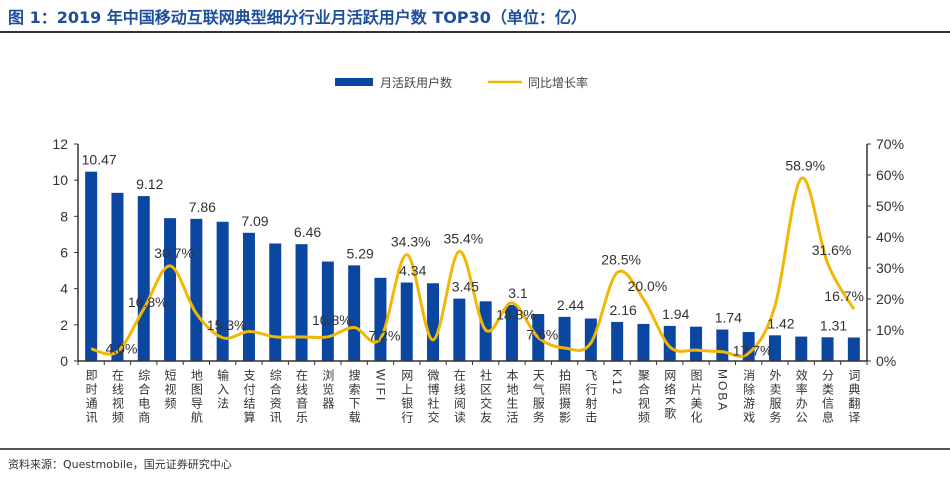 The width and height of the screenshot is (950, 477). What do you see at coordinates (64, 289) in the screenshot?
I see `left-tick-label: 4` at bounding box center [64, 289].